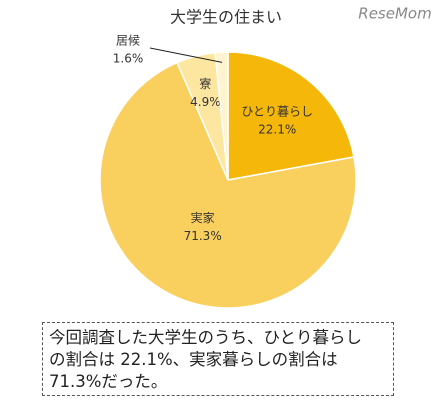  I want to click on leader-line, so click(186, 55).